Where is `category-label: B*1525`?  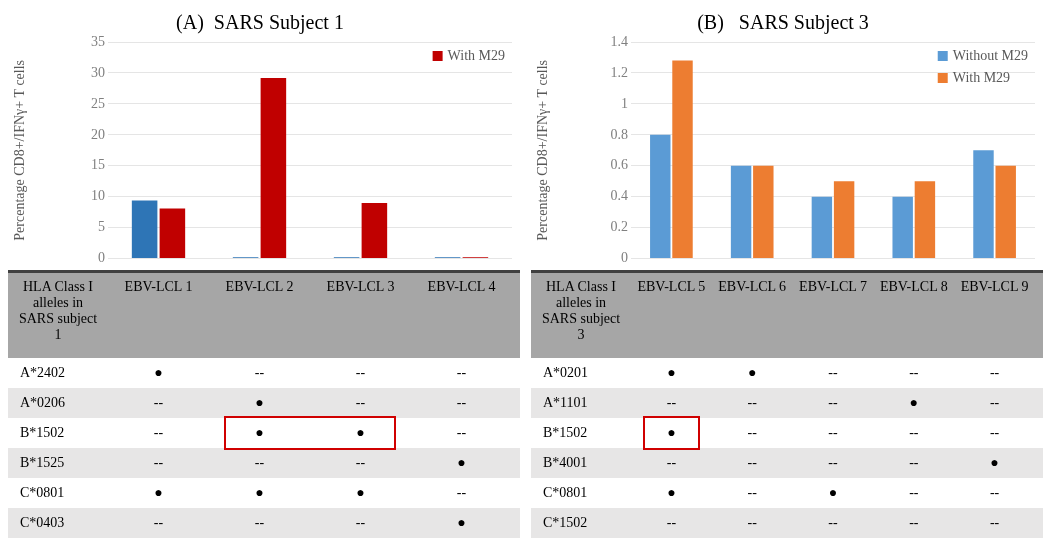
category-label: B*1525 is located at coordinates (42, 462).